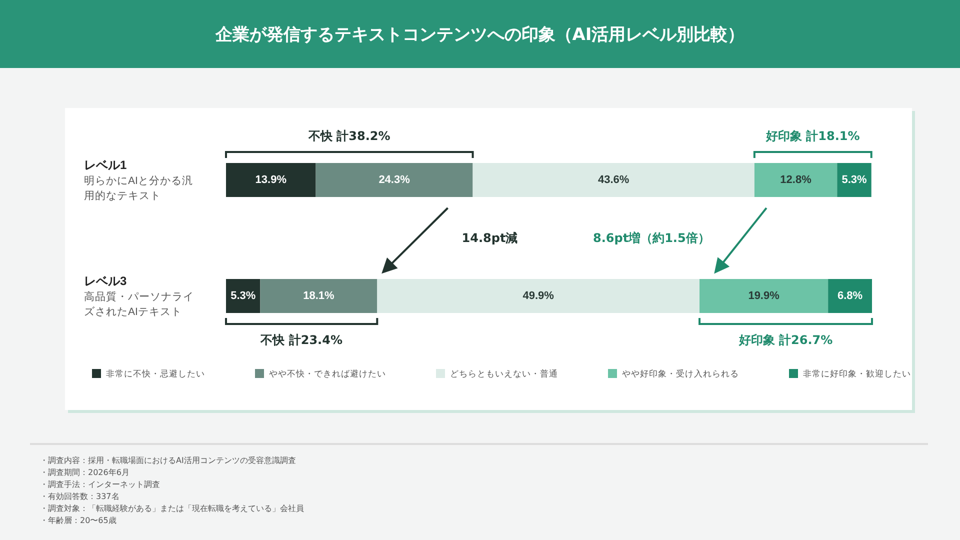 This screenshot has width=960, height=540. I want to click on data-label: 13.9%, so click(271, 180).